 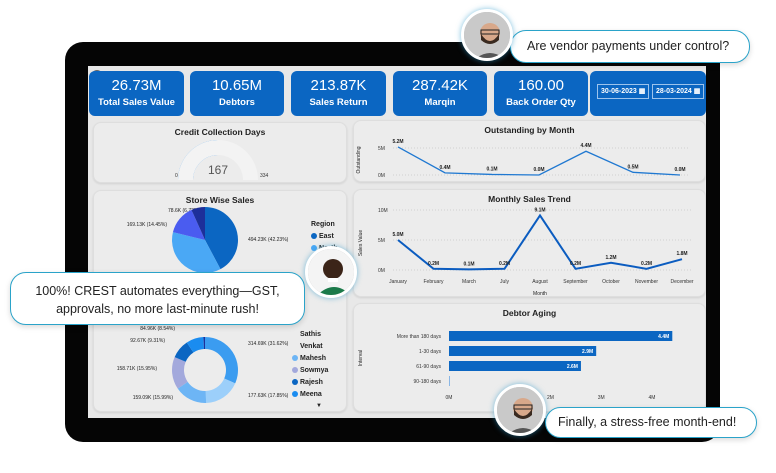 I want to click on kpi-back-order: 160.00 Back Order Qty, so click(x=541, y=93).